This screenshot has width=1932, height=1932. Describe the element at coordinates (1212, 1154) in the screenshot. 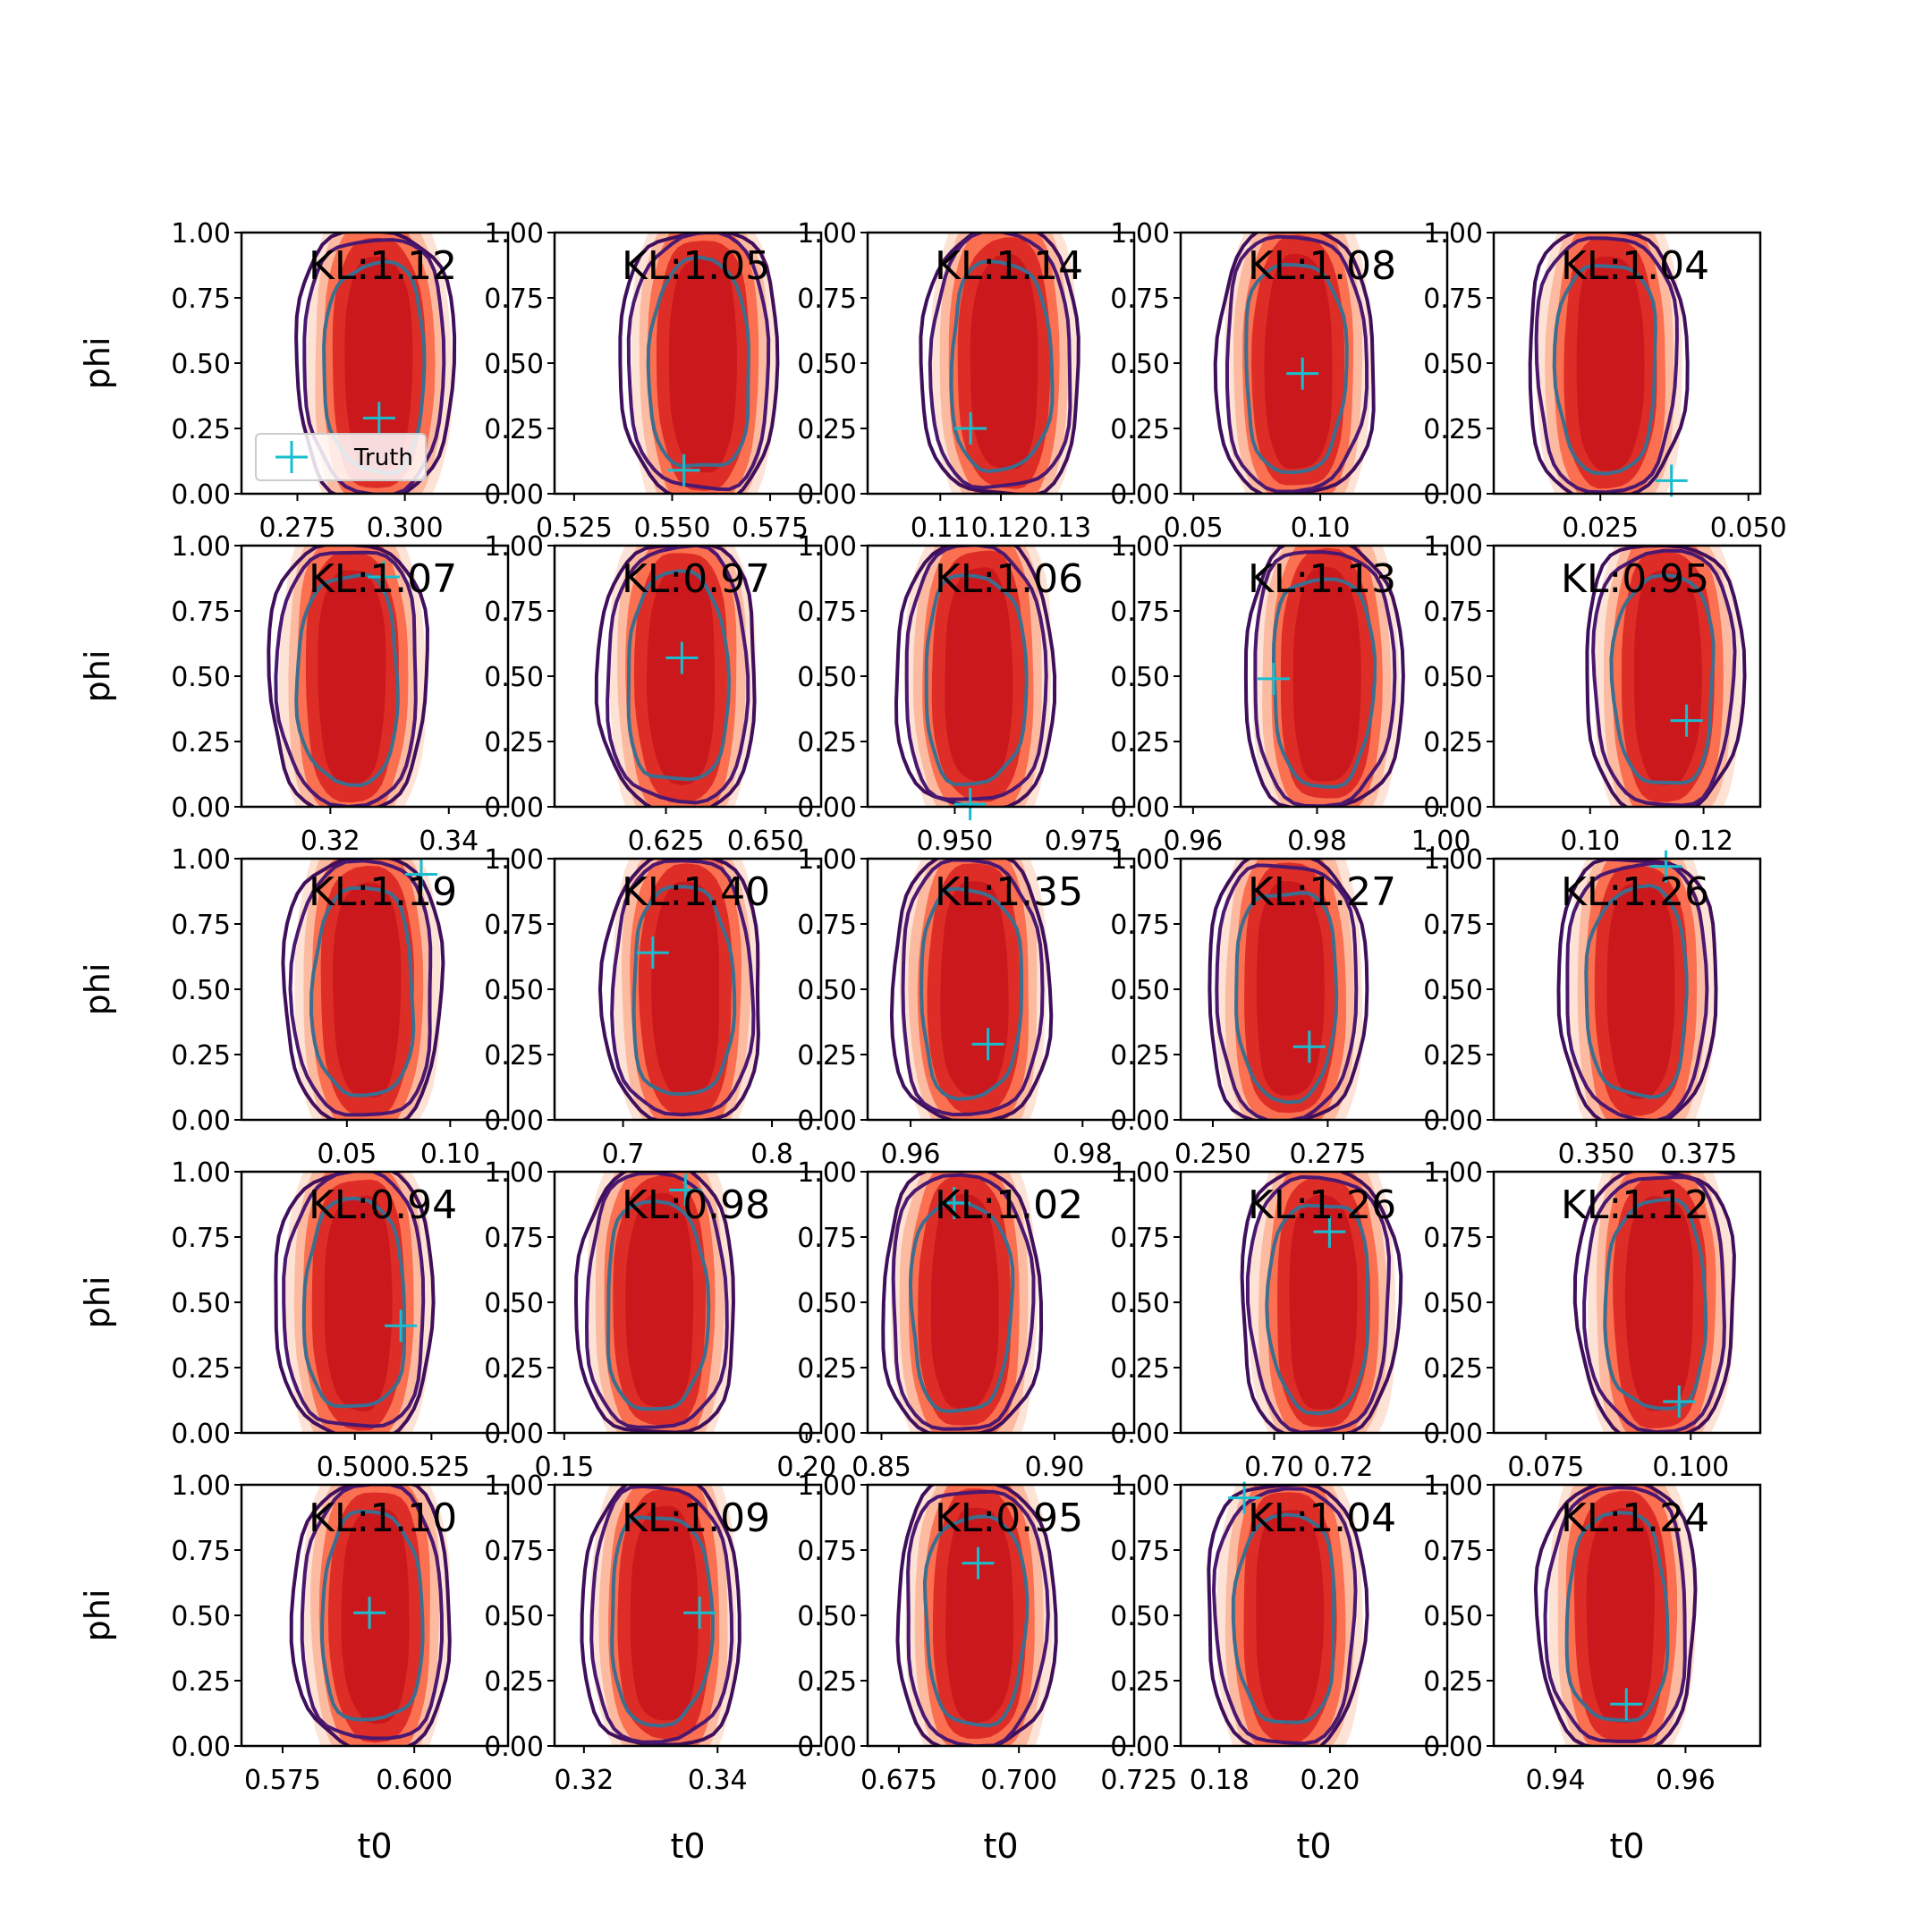

I see `x-tick-label: 0.250` at that location.